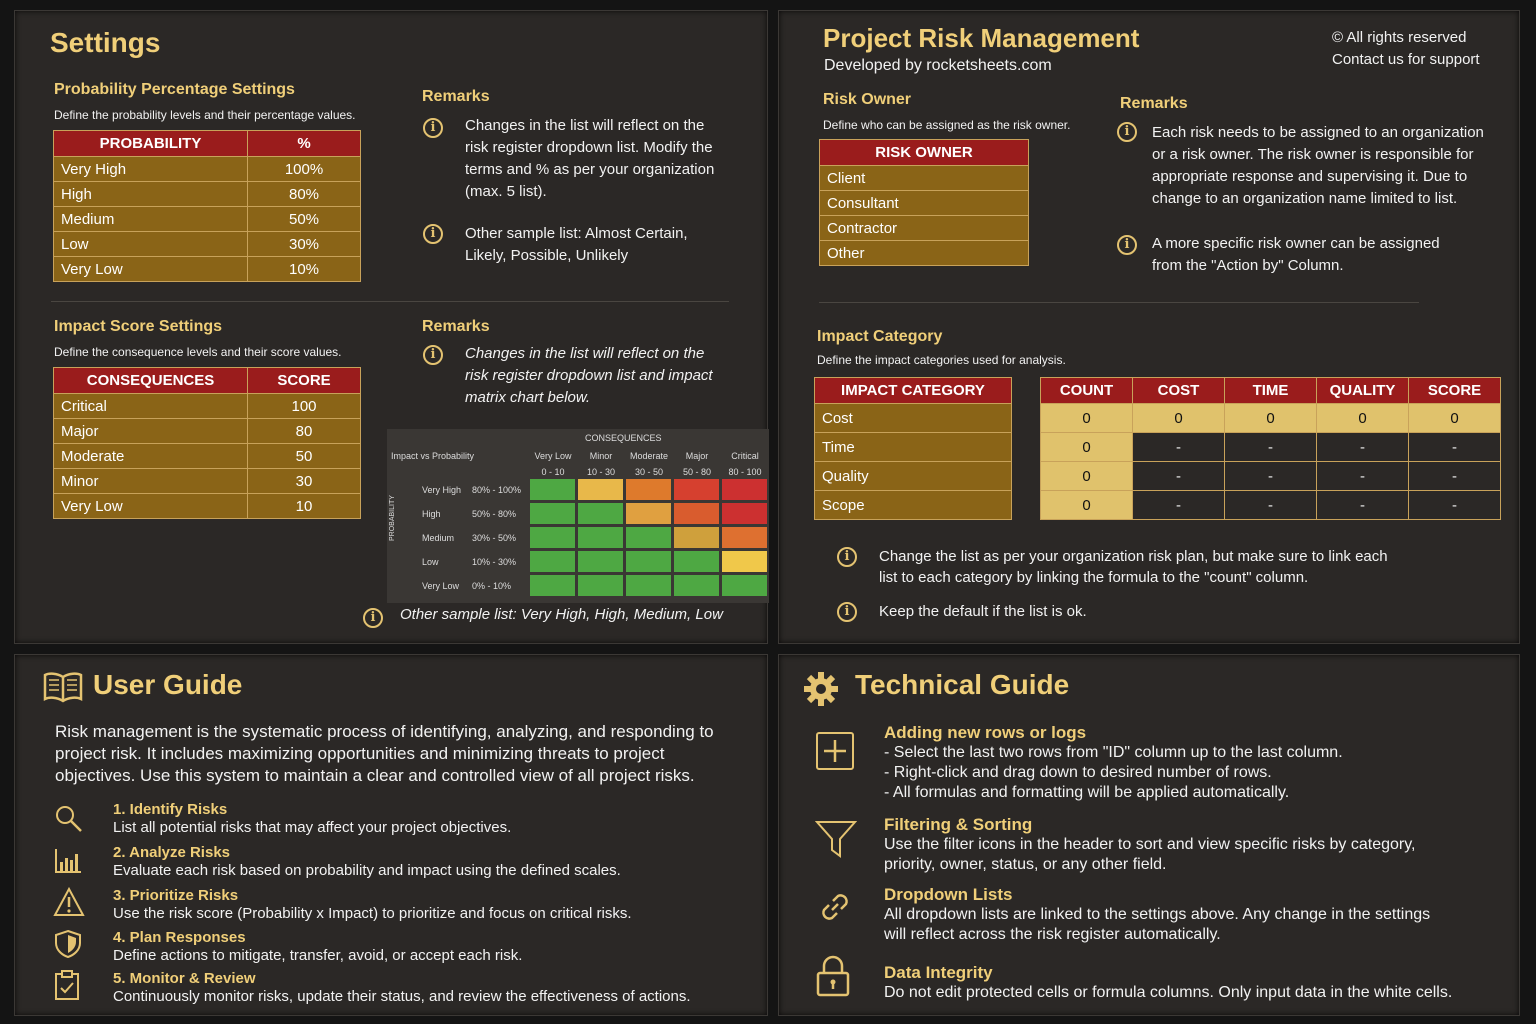 This screenshot has width=1536, height=1024. What do you see at coordinates (1406, 59) in the screenshot?
I see `contact-link: Contact us for support` at bounding box center [1406, 59].